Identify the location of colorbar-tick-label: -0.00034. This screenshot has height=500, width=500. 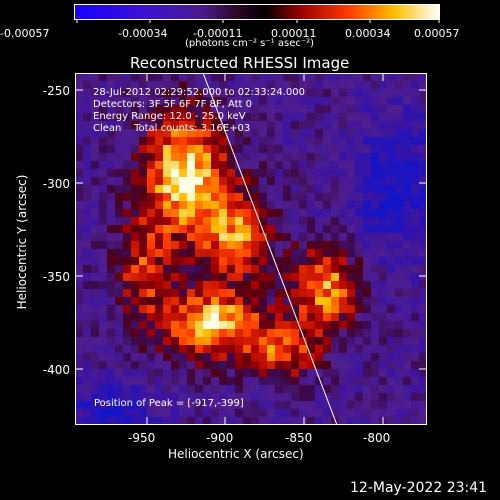
(143, 33).